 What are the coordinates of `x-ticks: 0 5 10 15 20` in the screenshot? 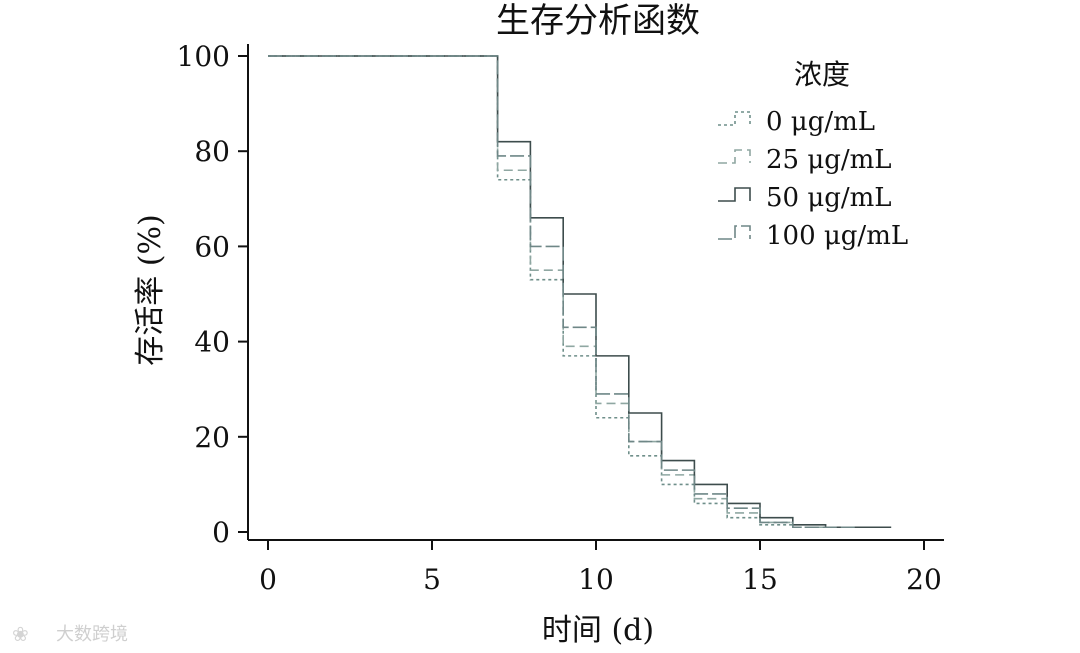 It's located at (600, 568).